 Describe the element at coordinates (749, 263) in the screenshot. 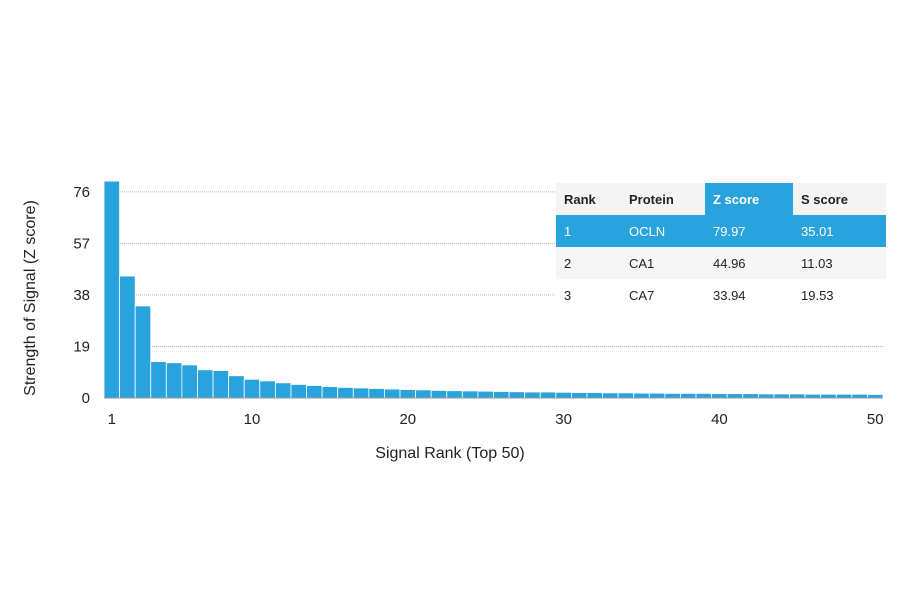

I see `cell-z-score: 44.96` at that location.